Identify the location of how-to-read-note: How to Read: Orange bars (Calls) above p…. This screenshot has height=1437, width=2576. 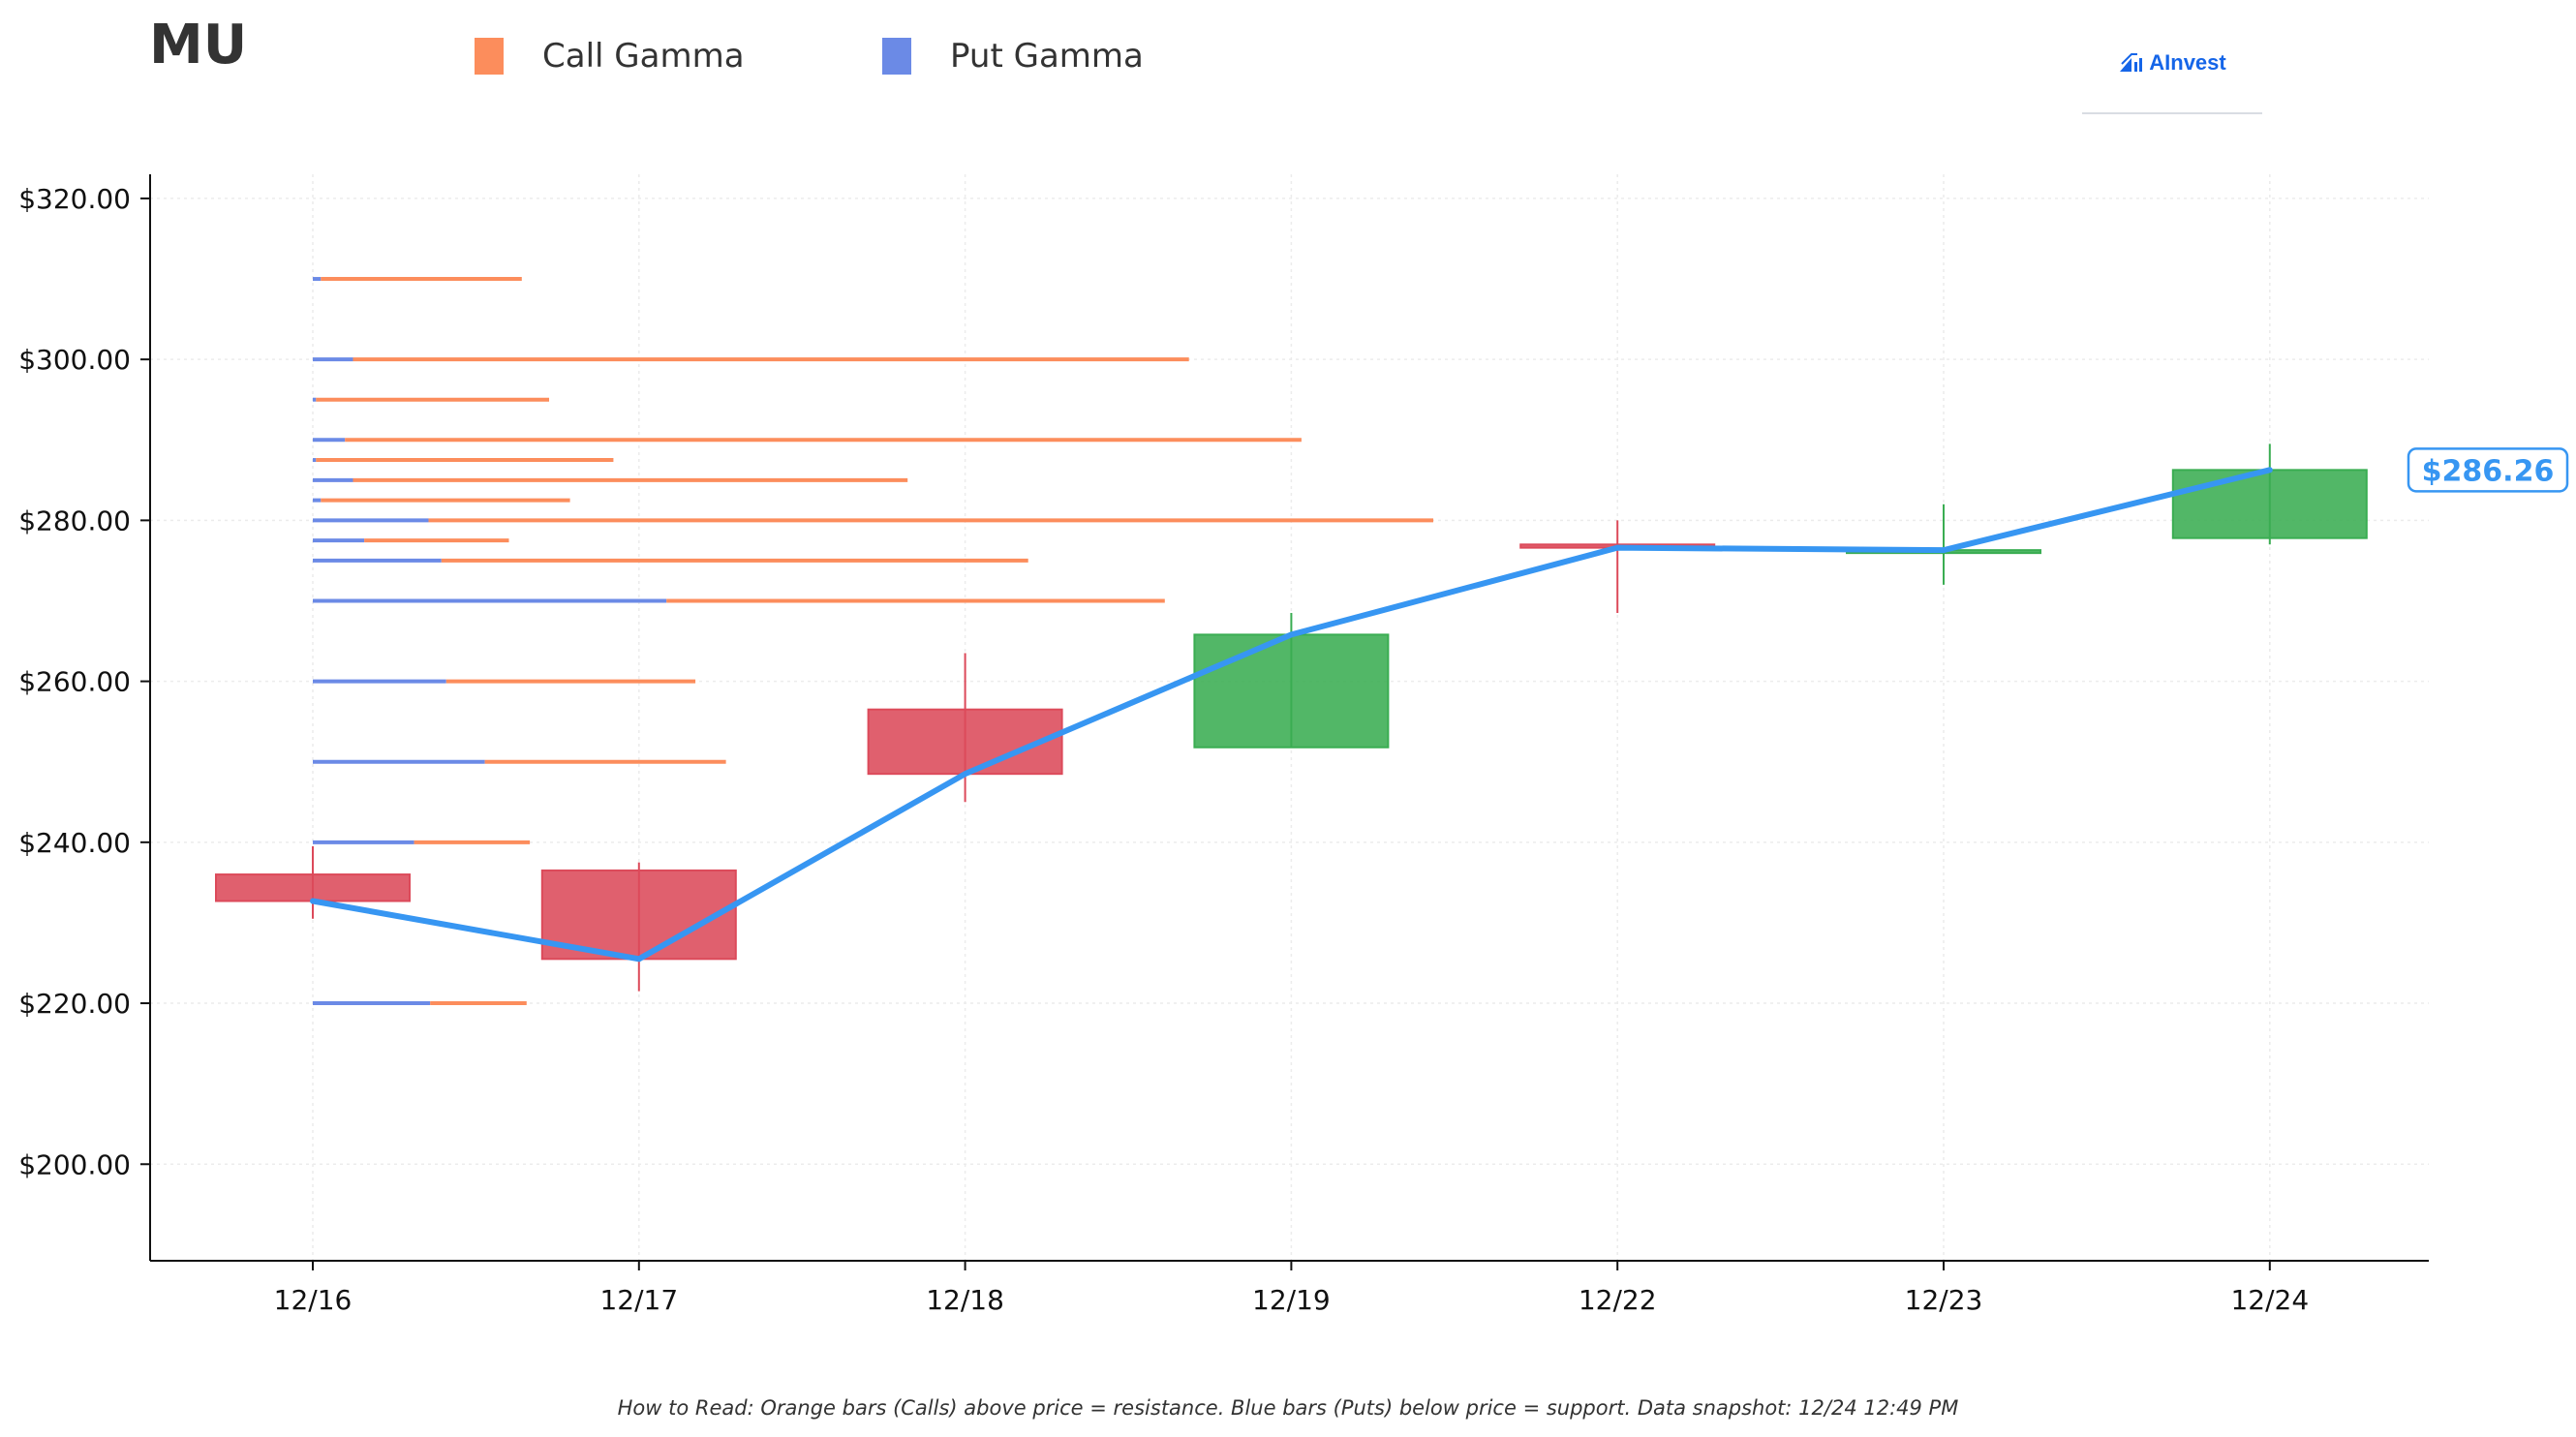
(1288, 1408).